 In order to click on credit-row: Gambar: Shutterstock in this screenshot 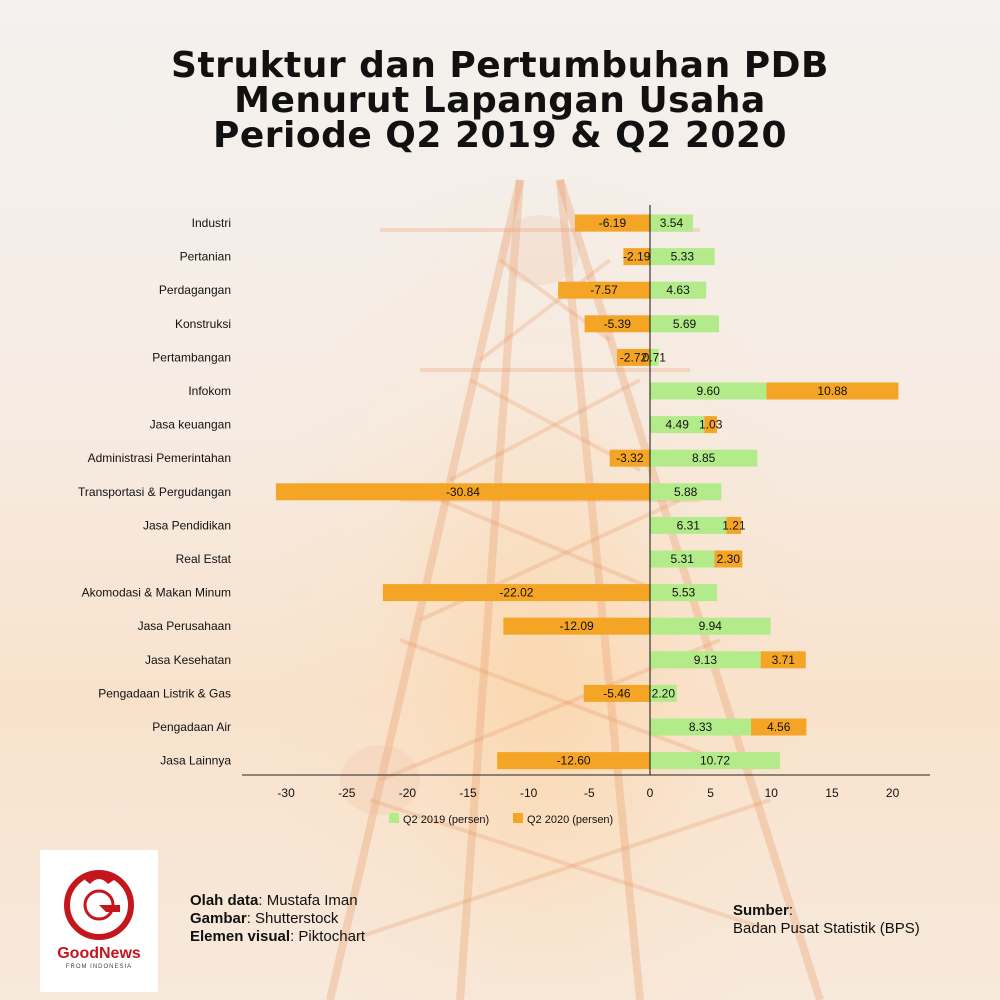, I will do `click(264, 918)`.